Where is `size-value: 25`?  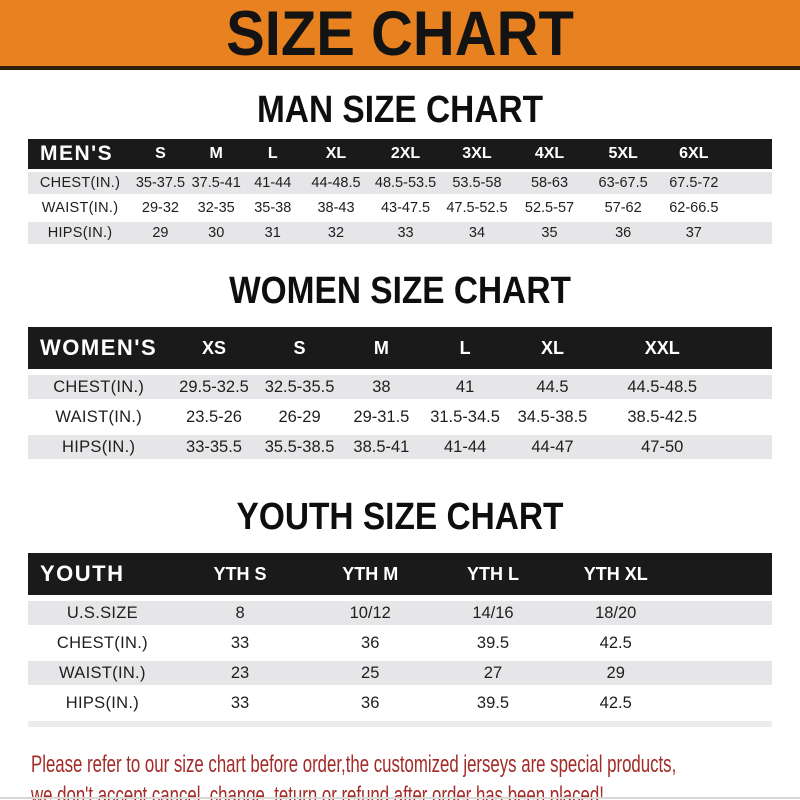
size-value: 25 is located at coordinates (370, 673).